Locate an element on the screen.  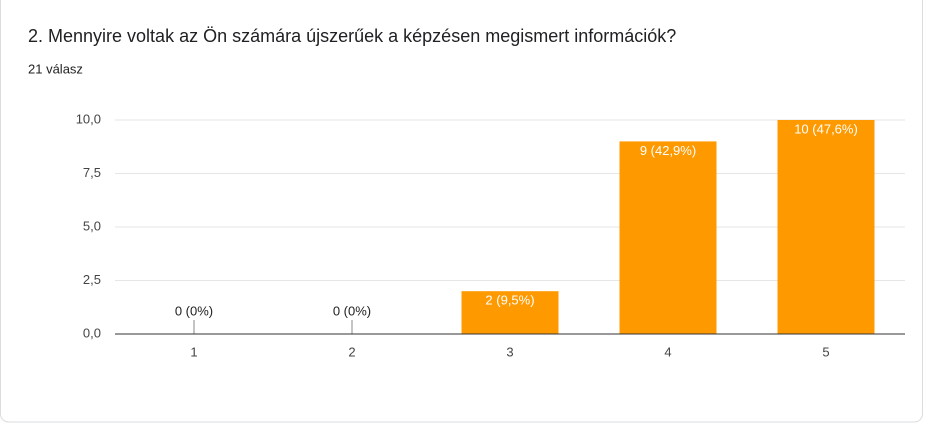
x-tick-label: 1 is located at coordinates (193, 351).